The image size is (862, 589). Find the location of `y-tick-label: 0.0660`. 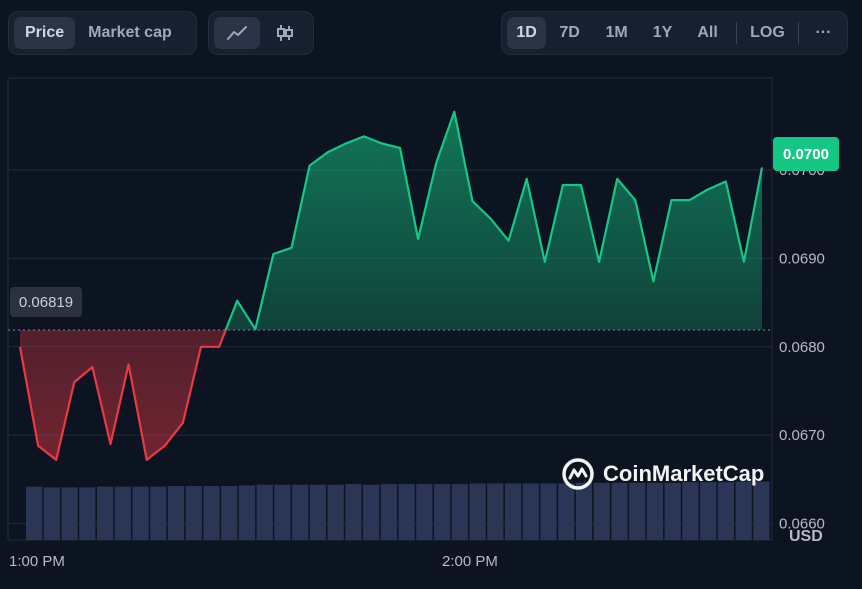

y-tick-label: 0.0660 is located at coordinates (802, 524).